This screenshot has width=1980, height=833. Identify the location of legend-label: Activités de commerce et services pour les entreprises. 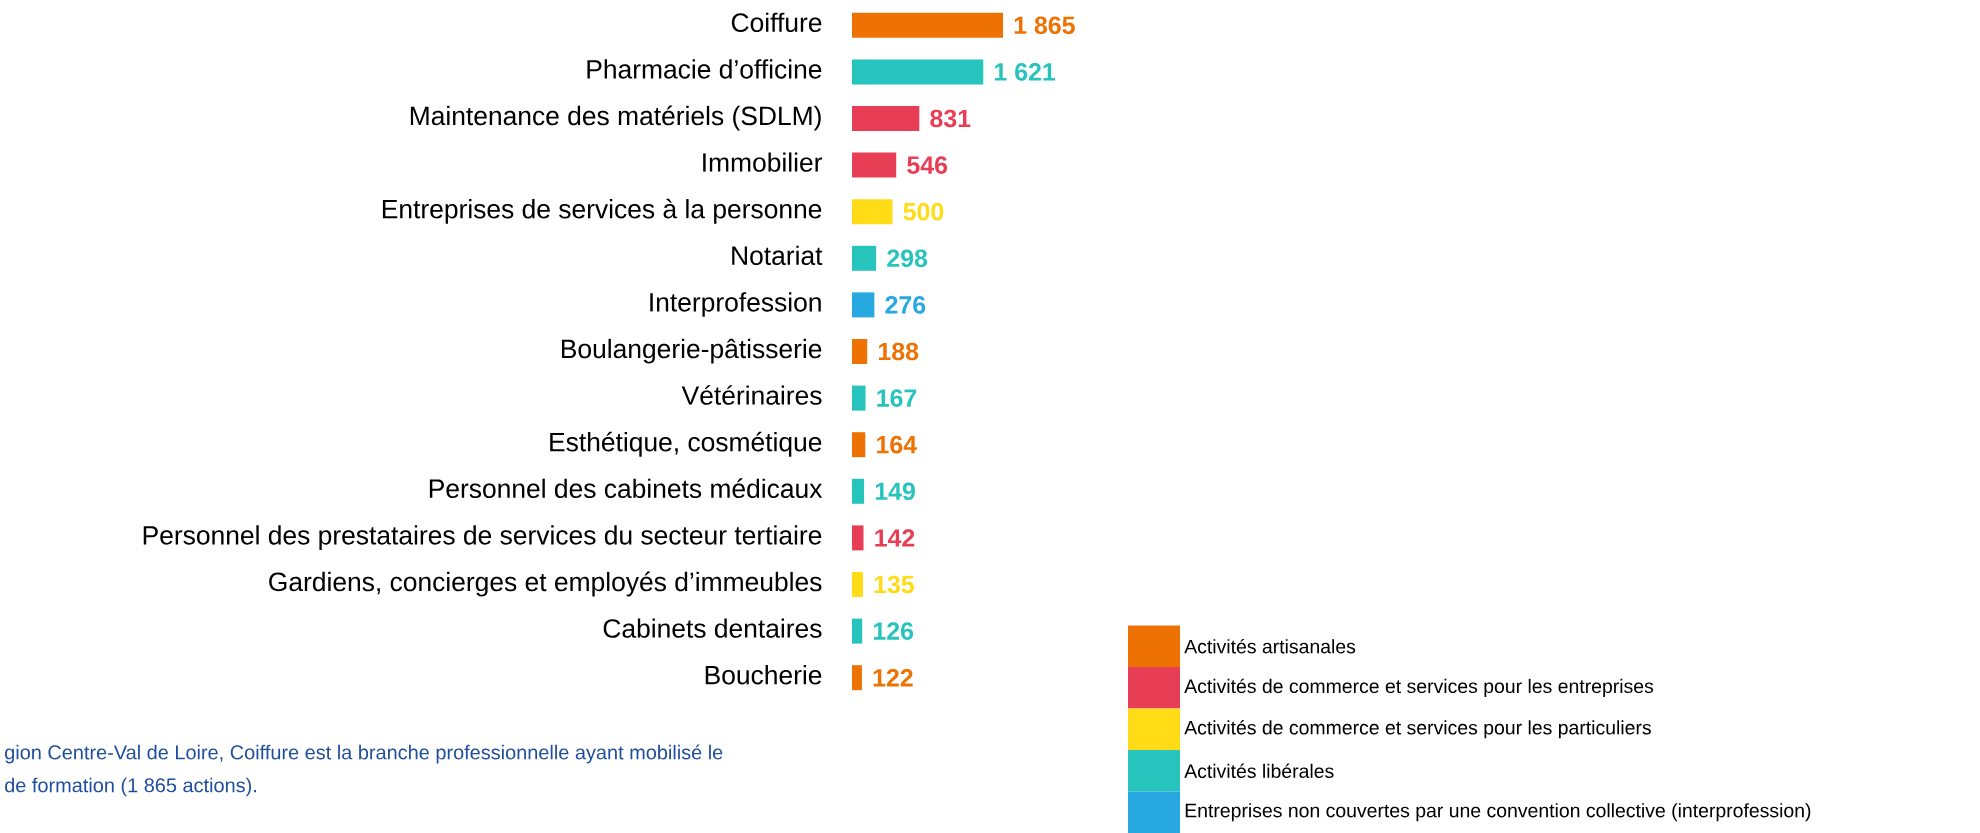
(1419, 687).